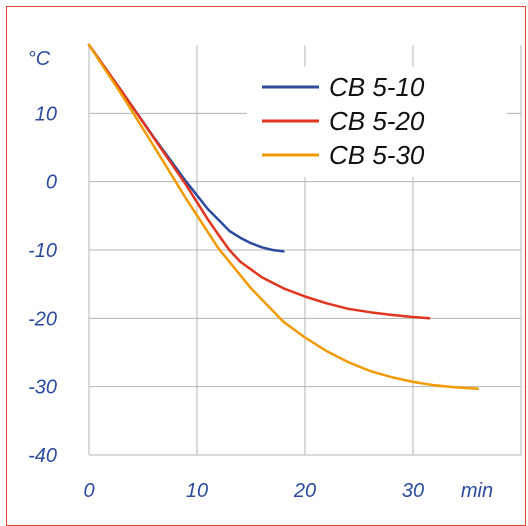 The height and width of the screenshot is (526, 528). I want to click on y-tick-label: -40, so click(42, 456).